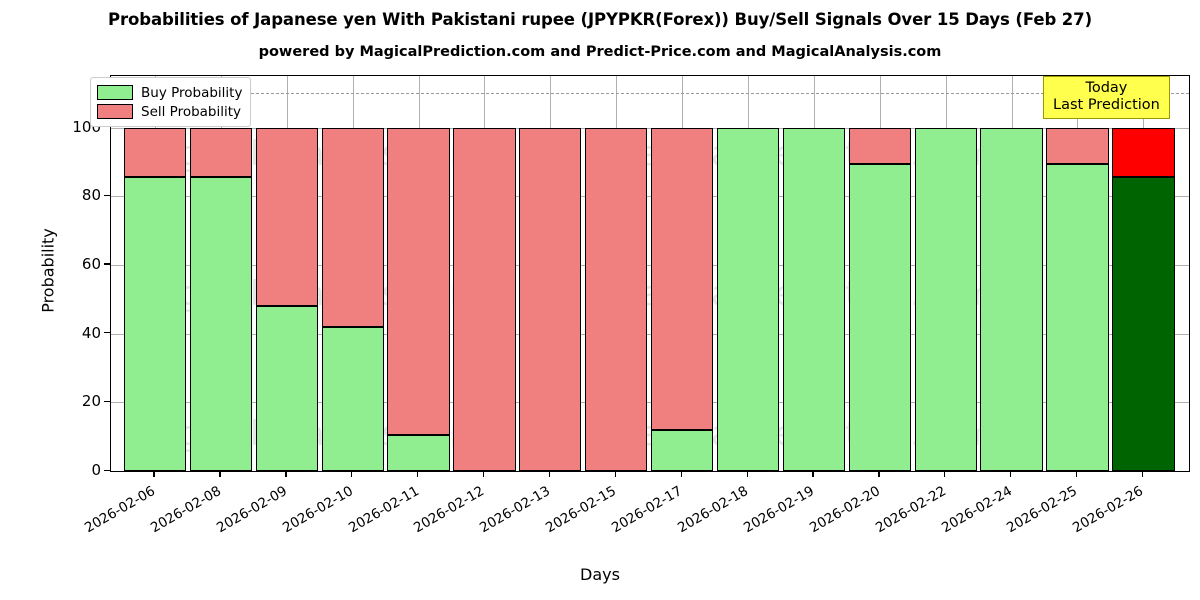  I want to click on x-axis-tick-label: 2026-02-06, so click(120, 510).